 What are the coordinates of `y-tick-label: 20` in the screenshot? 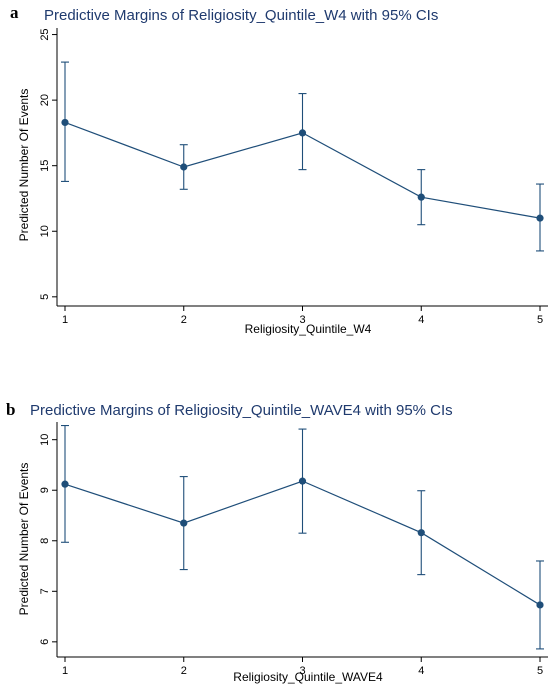 It's located at (45, 100).